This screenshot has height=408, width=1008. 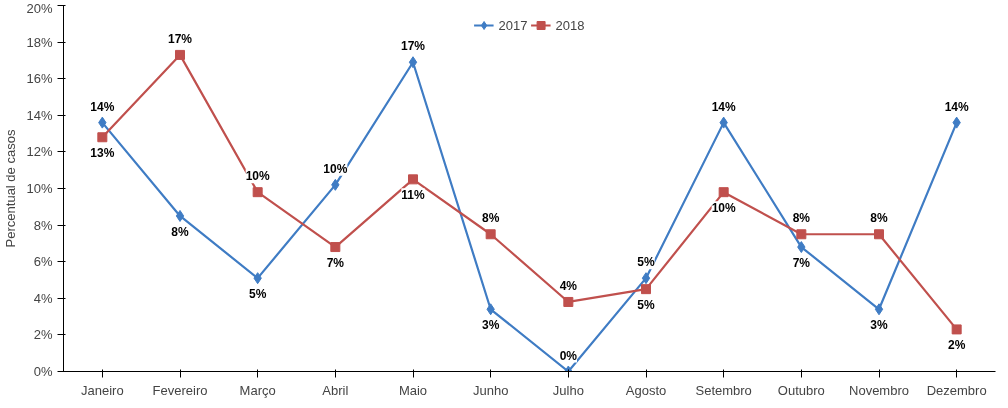 What do you see at coordinates (568, 355) in the screenshot?
I see `data-label: 0%` at bounding box center [568, 355].